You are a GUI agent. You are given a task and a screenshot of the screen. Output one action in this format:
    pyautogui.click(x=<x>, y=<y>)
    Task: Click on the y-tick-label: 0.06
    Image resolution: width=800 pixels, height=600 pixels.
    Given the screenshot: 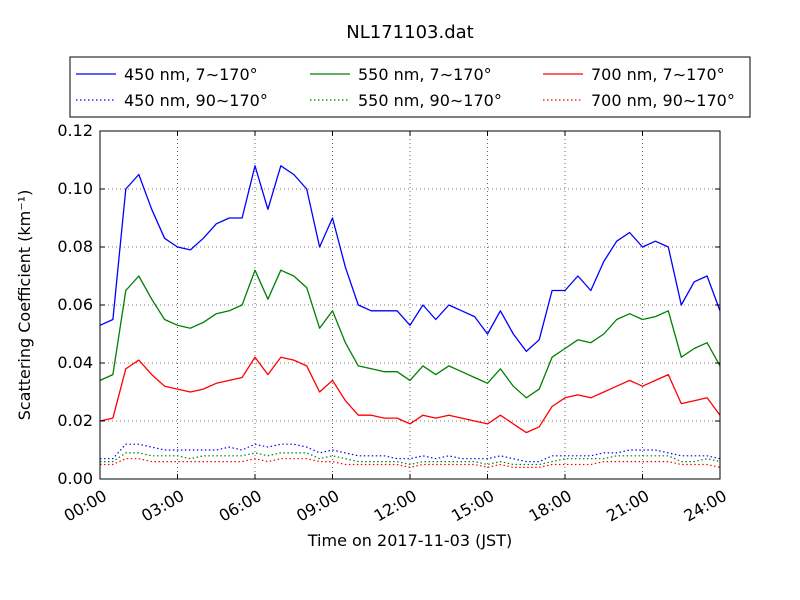 What is the action you would take?
    pyautogui.click(x=75, y=304)
    